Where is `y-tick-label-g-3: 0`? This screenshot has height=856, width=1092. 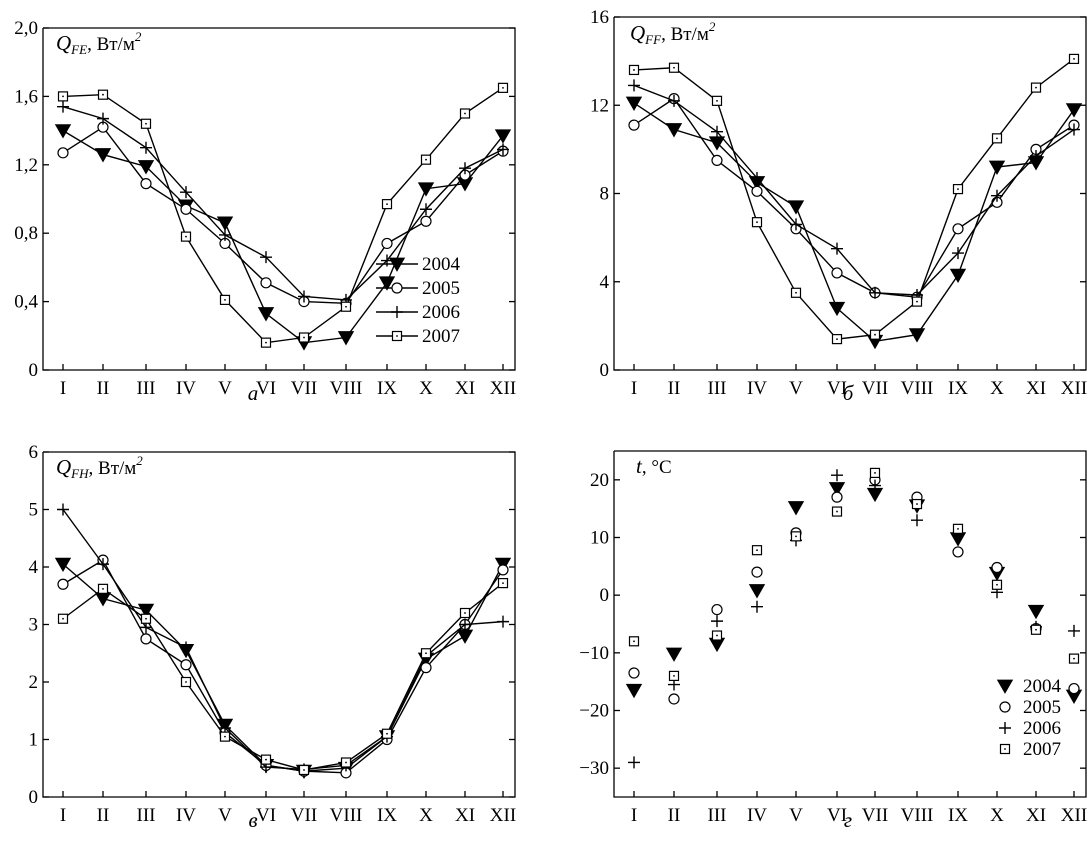 y-tick-label-g-3: 0 is located at coordinates (605, 595).